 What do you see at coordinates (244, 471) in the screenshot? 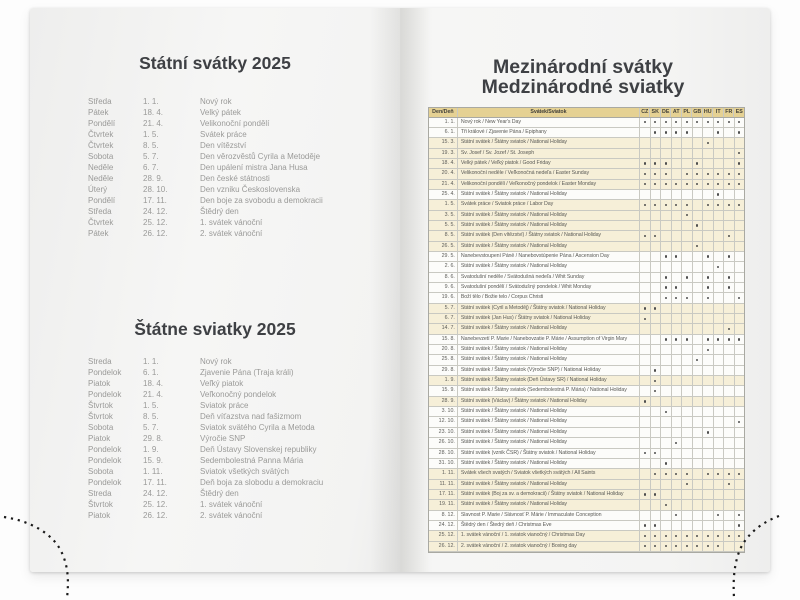
I see `holiday-name: Sviatok všetkých svätých` at bounding box center [244, 471].